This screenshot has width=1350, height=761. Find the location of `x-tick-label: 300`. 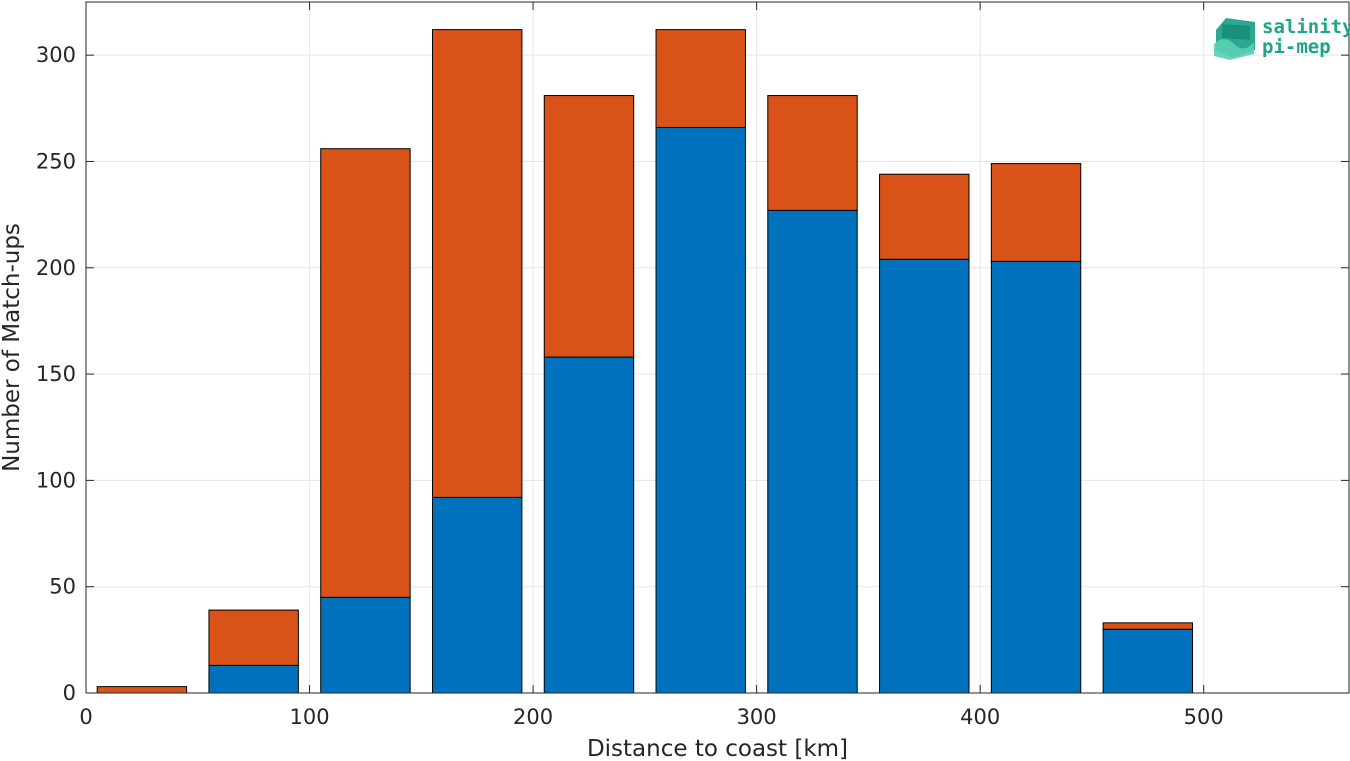

x-tick-label: 300 is located at coordinates (757, 717).